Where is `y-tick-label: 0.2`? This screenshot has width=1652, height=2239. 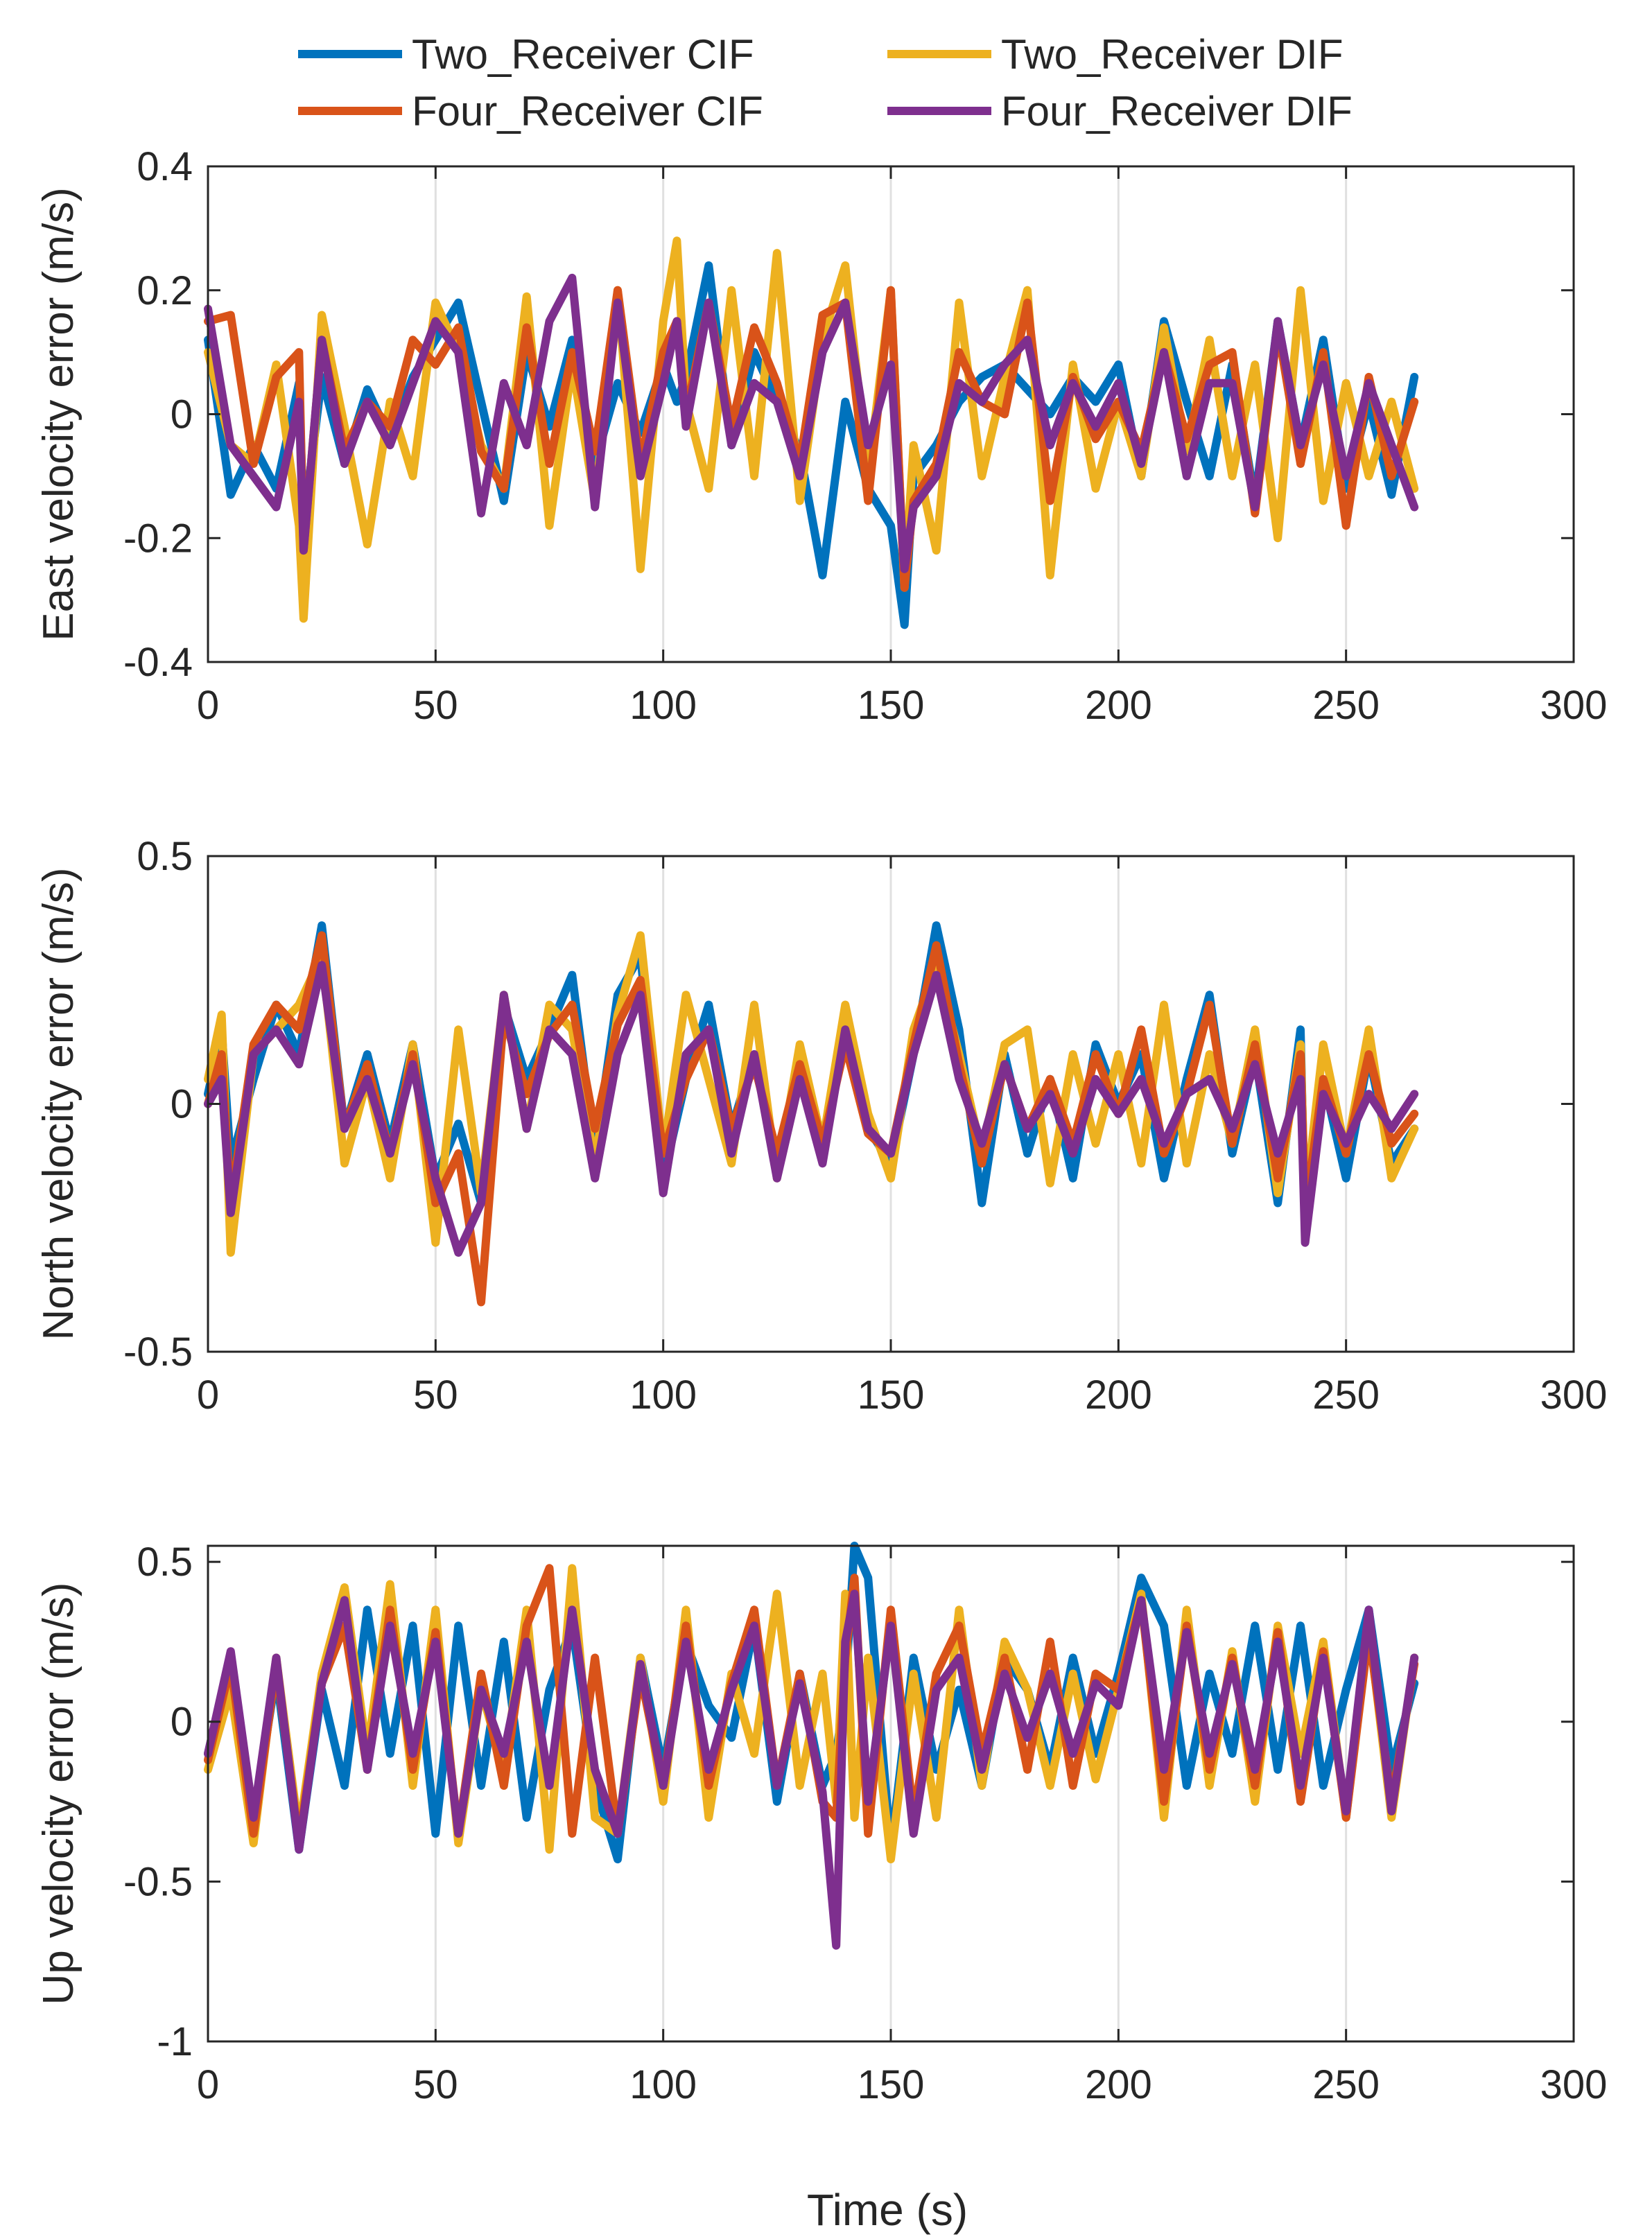 y-tick-label: 0.2 is located at coordinates (165, 290).